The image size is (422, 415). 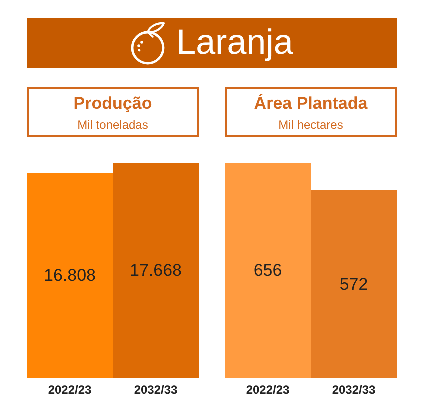 What do you see at coordinates (268, 270) in the screenshot?
I see `data-label: 656` at bounding box center [268, 270].